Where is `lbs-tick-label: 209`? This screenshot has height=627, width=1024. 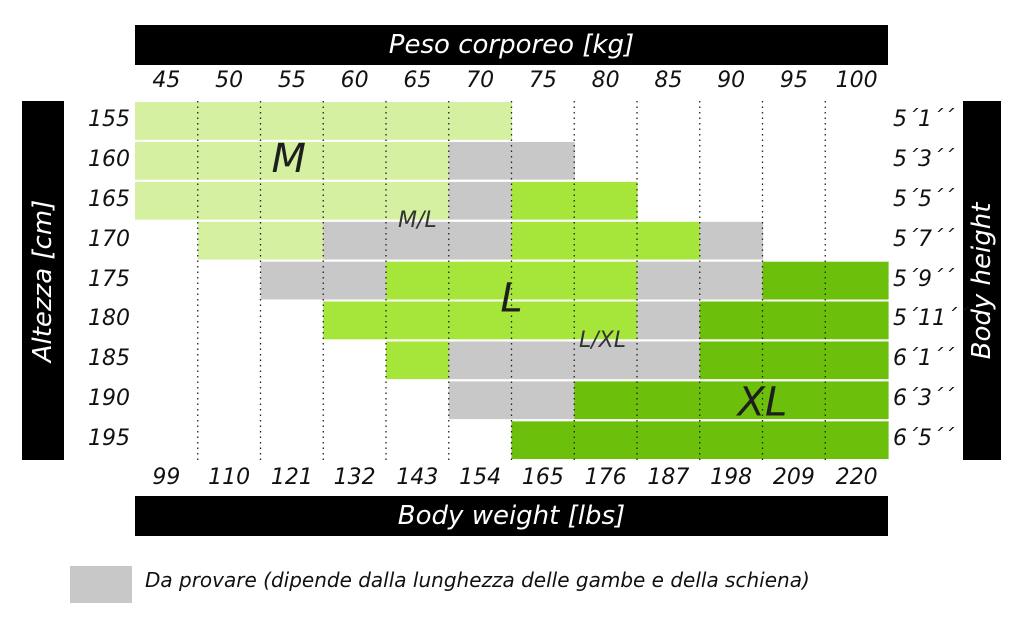 lbs-tick-label: 209 is located at coordinates (793, 477).